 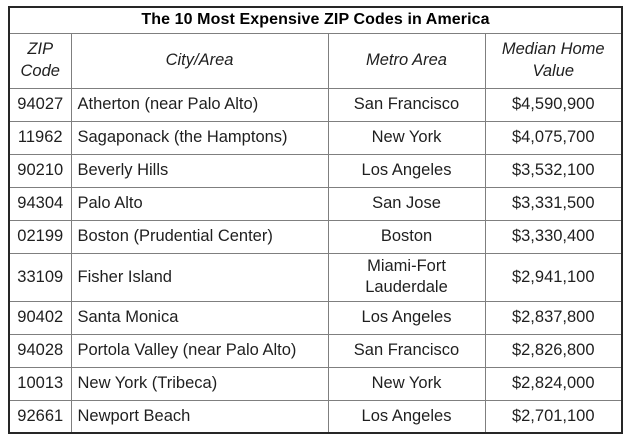 What do you see at coordinates (553, 104) in the screenshot?
I see `median-home-value-cell: $4,590,900` at bounding box center [553, 104].